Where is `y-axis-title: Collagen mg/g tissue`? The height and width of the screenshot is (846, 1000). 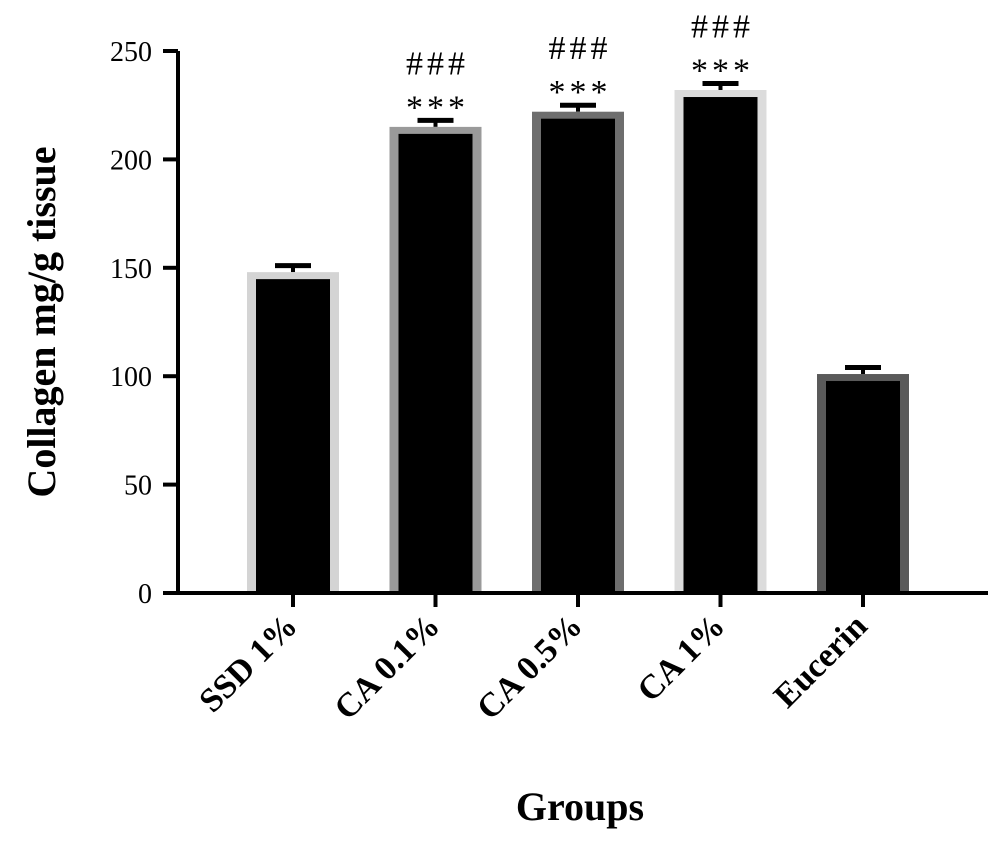
y-axis-title: Collagen mg/g tissue is located at coordinates (41, 321).